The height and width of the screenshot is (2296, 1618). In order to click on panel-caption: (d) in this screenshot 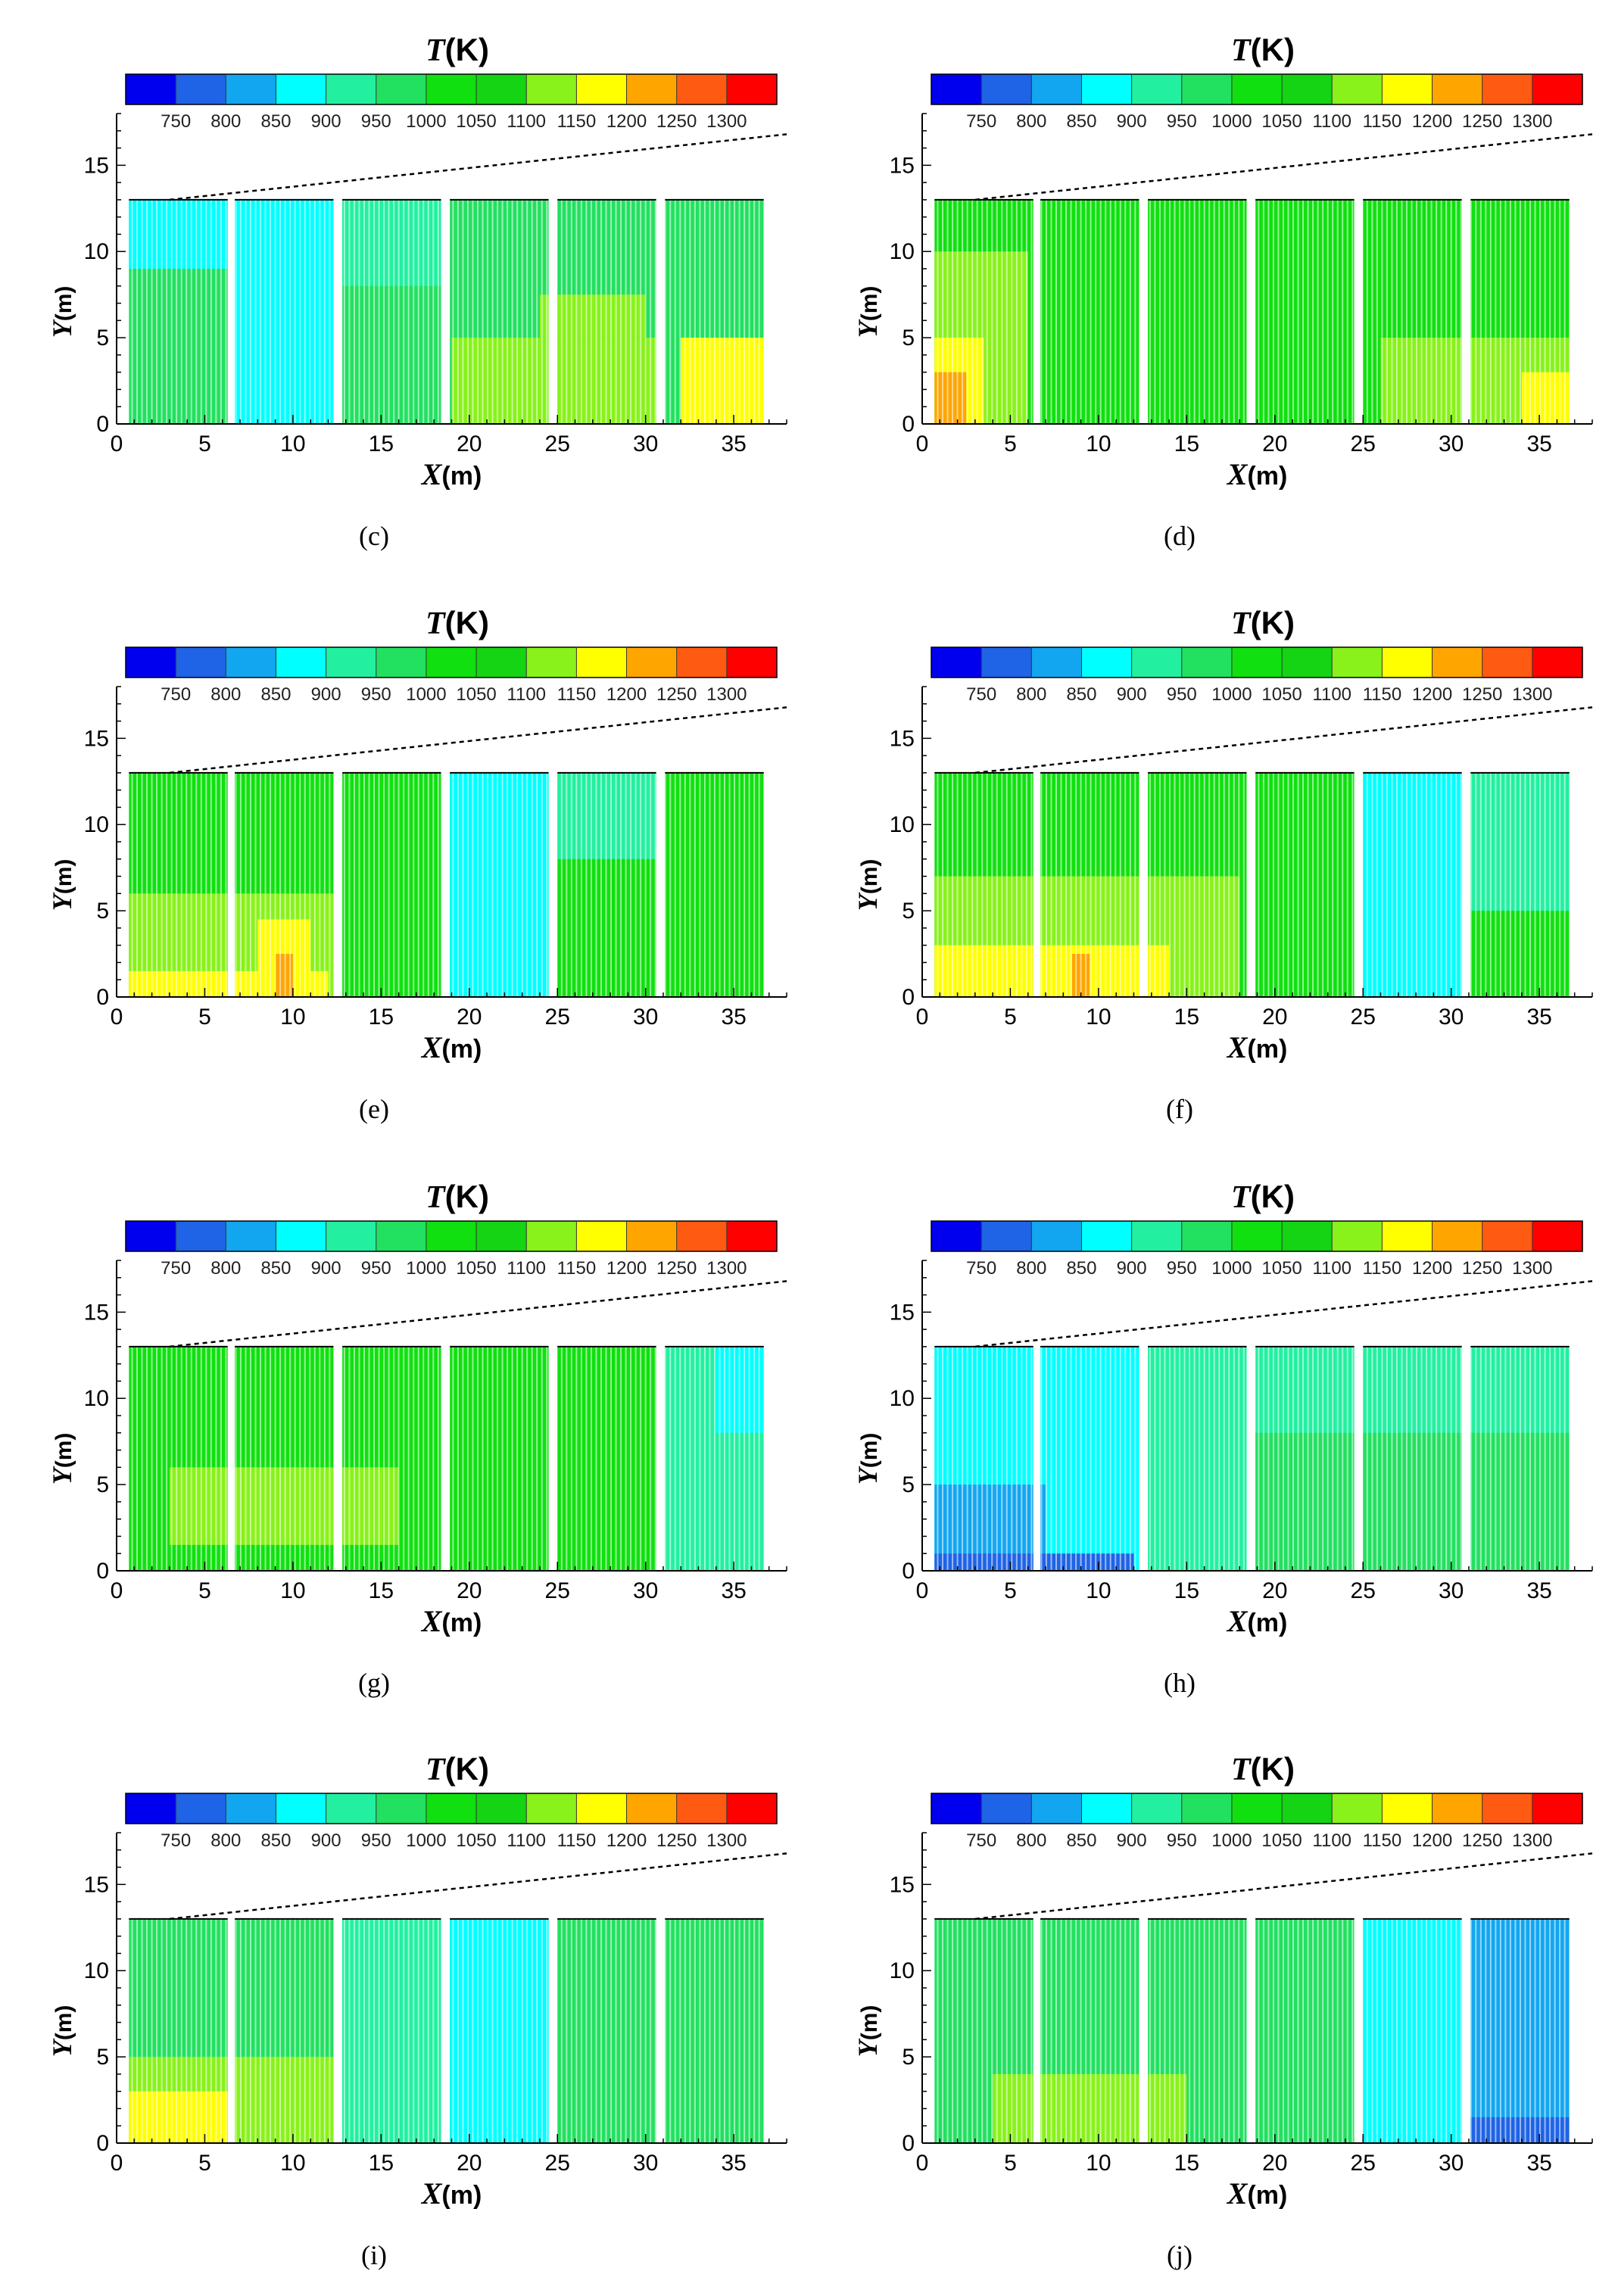, I will do `click(1180, 536)`.